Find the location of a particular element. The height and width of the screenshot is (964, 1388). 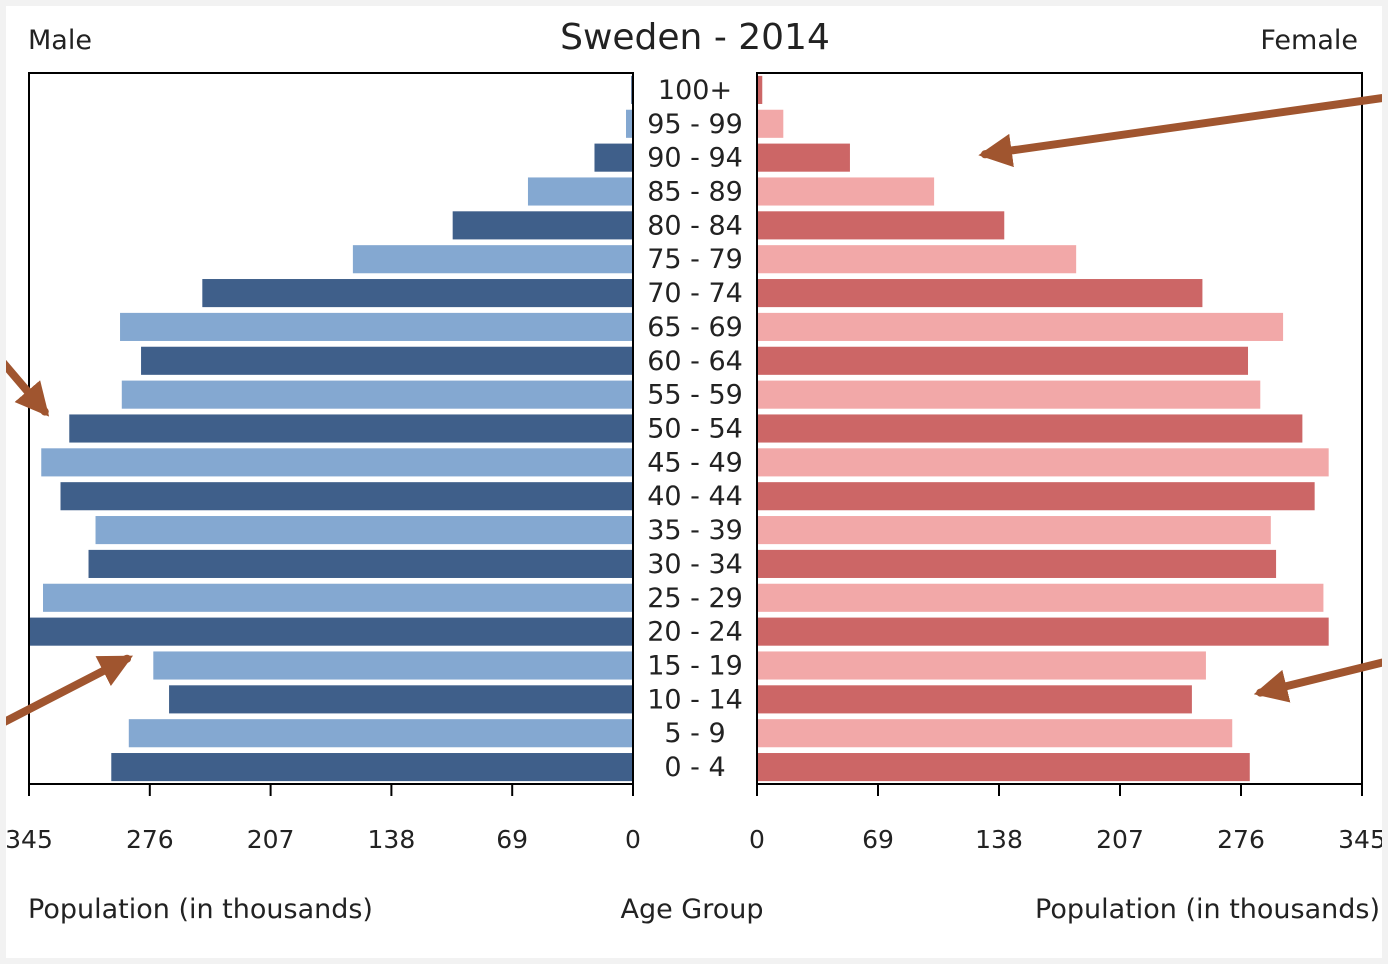

female-label: Female is located at coordinates (1309, 40).